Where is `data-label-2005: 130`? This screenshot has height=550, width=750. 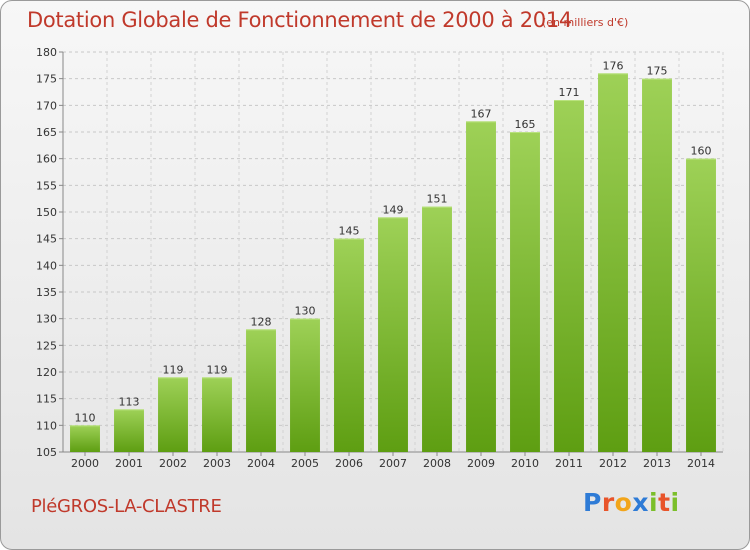 data-label-2005: 130 is located at coordinates (305, 311).